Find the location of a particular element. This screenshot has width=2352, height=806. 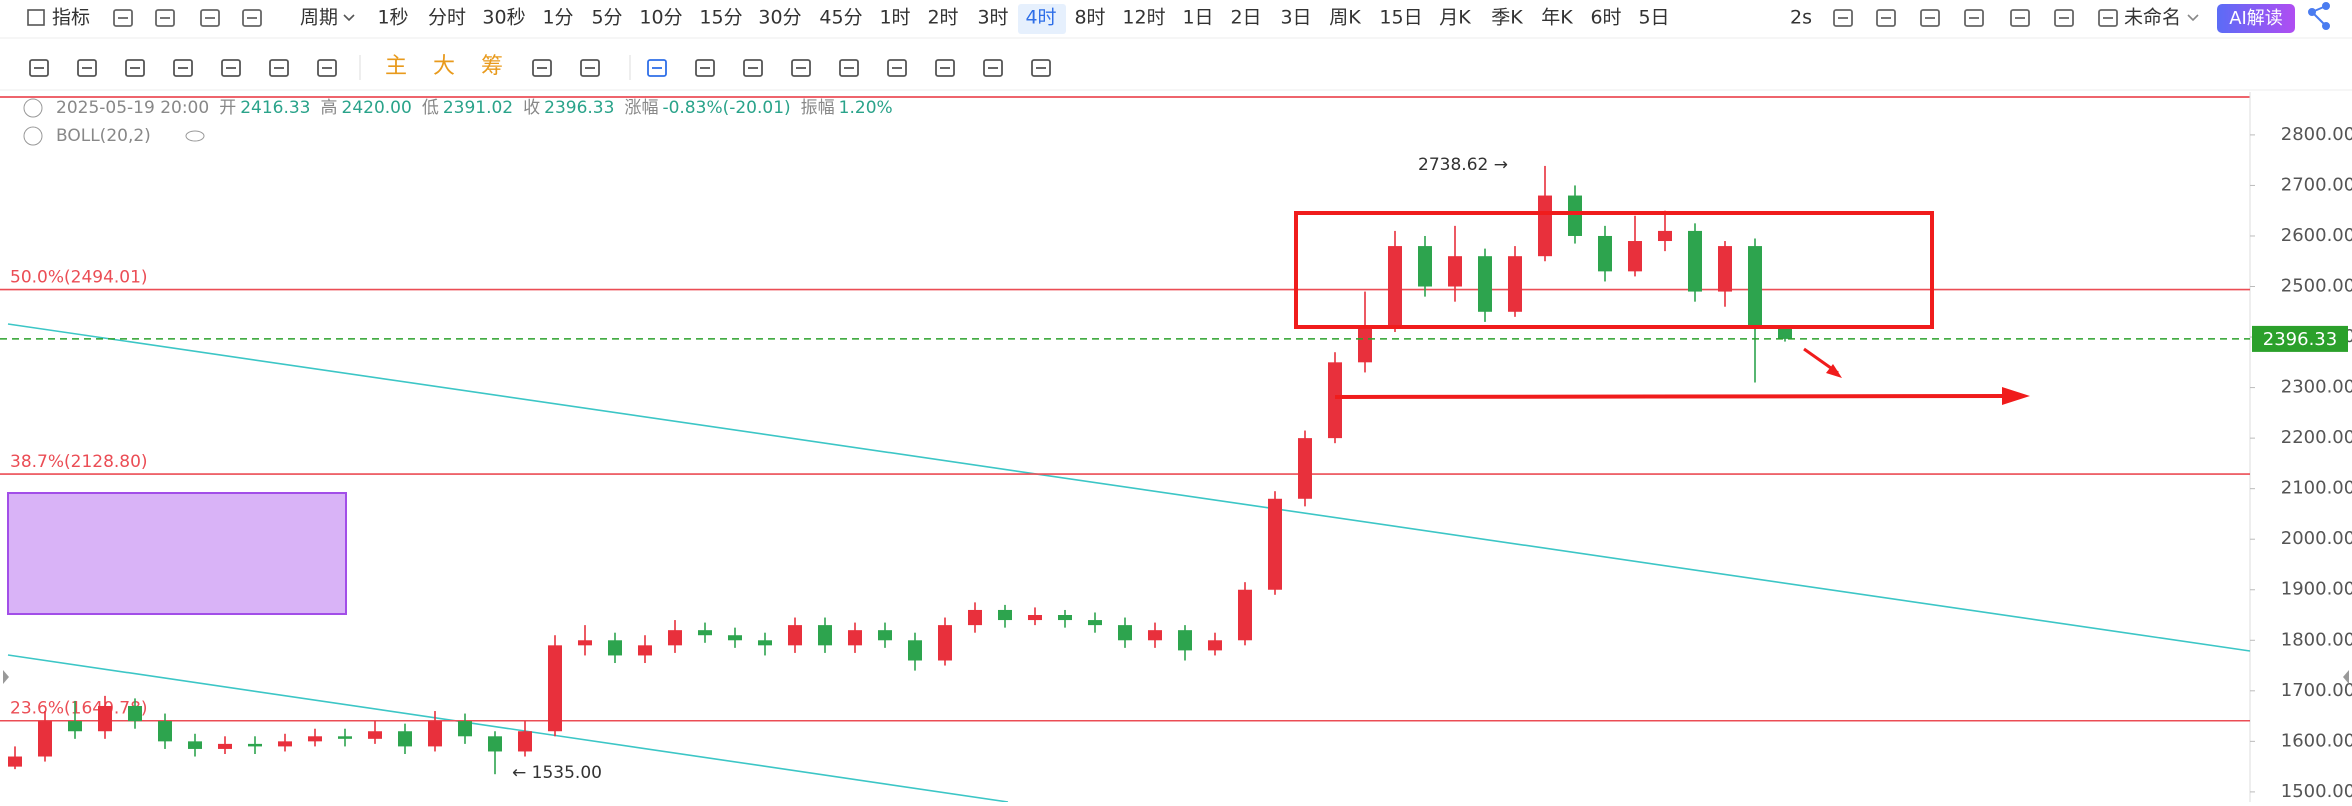

interval-button: 1分 is located at coordinates (557, 18).